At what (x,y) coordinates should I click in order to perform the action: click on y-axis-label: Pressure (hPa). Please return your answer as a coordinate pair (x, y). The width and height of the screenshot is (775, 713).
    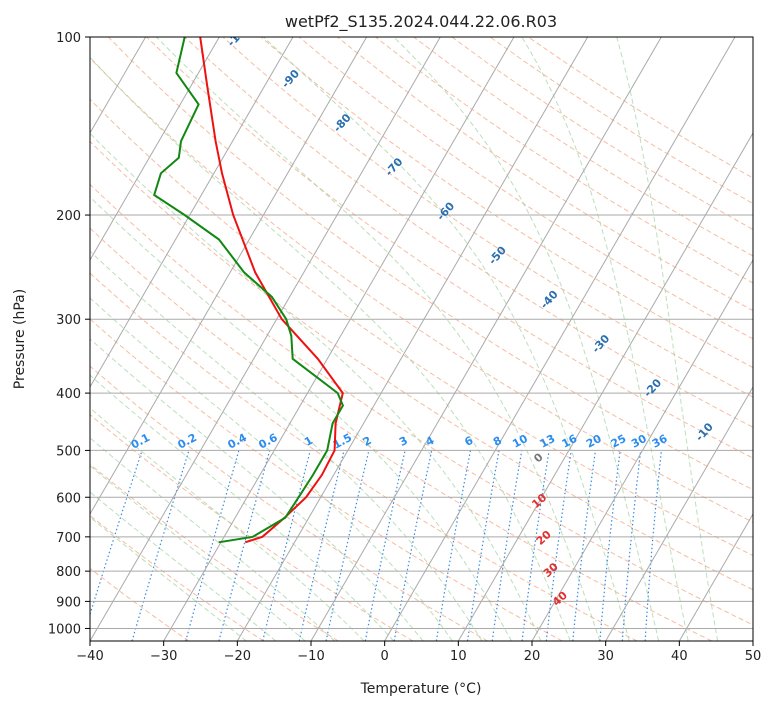
    Looking at the image, I should click on (20, 339).